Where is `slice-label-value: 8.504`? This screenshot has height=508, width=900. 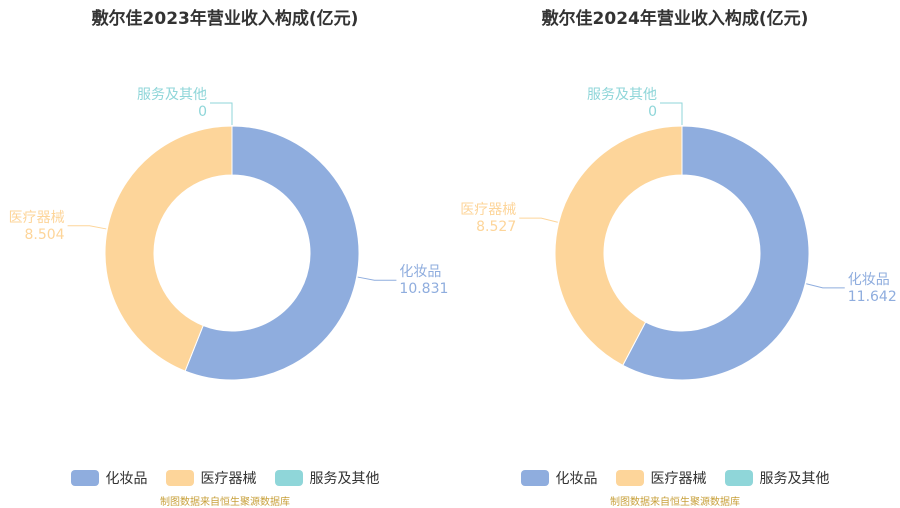
slice-label-value: 8.504 is located at coordinates (44, 235).